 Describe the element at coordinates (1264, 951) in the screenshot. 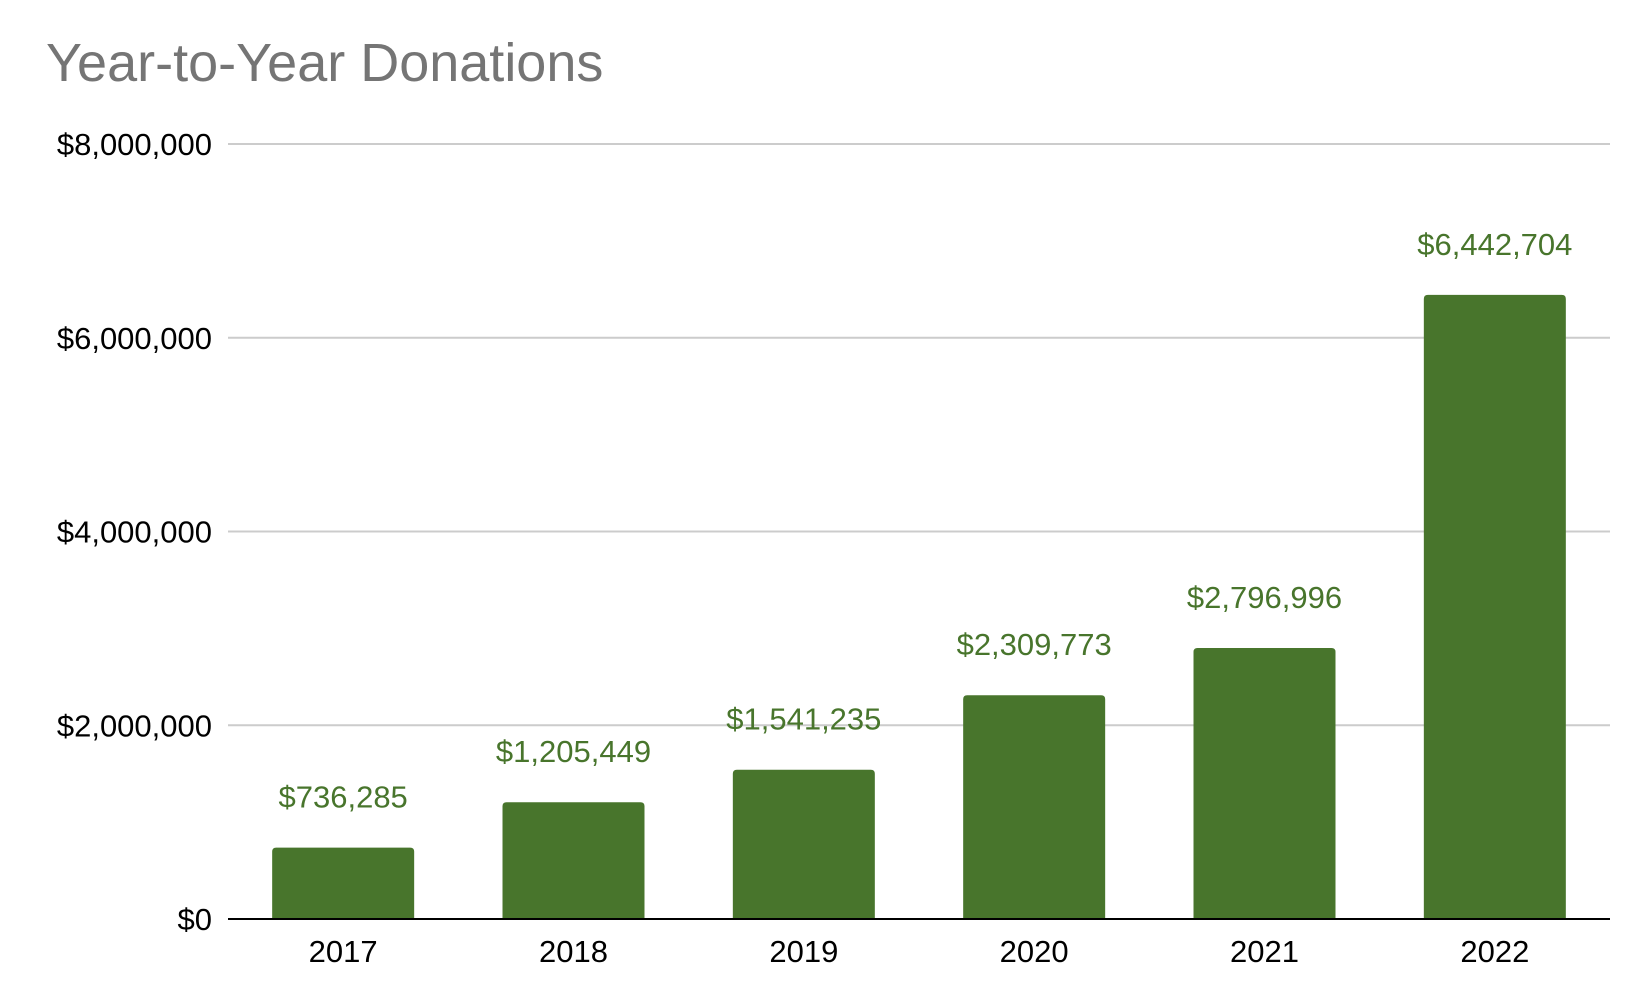

I see `x-tick-label-2021: 2021` at that location.